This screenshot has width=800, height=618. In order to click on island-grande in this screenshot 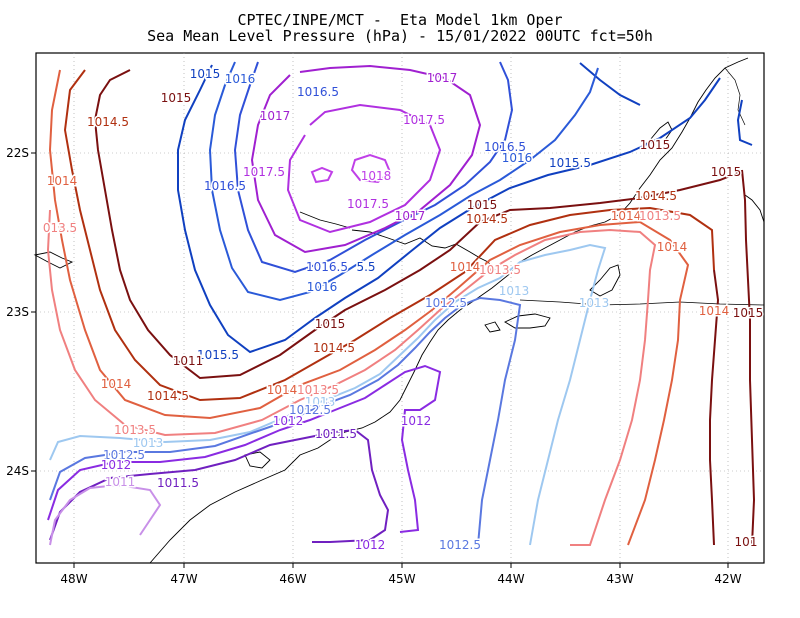, I will do `click(527, 321)`.